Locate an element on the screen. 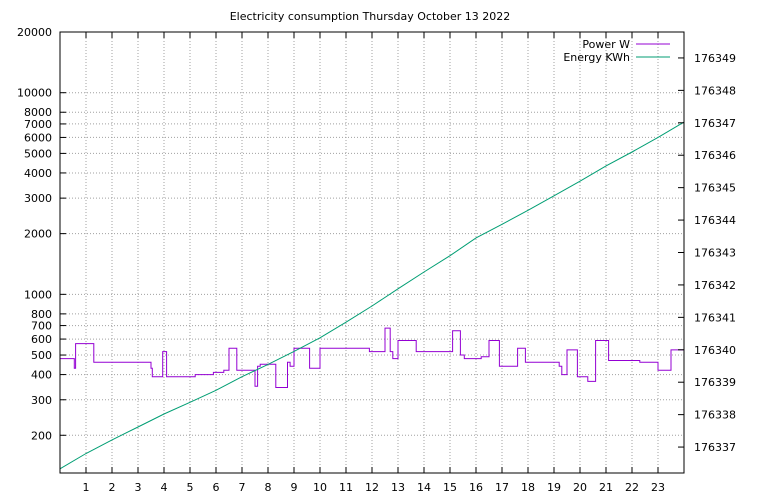 Image resolution: width=768 pixels, height=500 pixels. x-tick-label: 1 is located at coordinates (86, 487).